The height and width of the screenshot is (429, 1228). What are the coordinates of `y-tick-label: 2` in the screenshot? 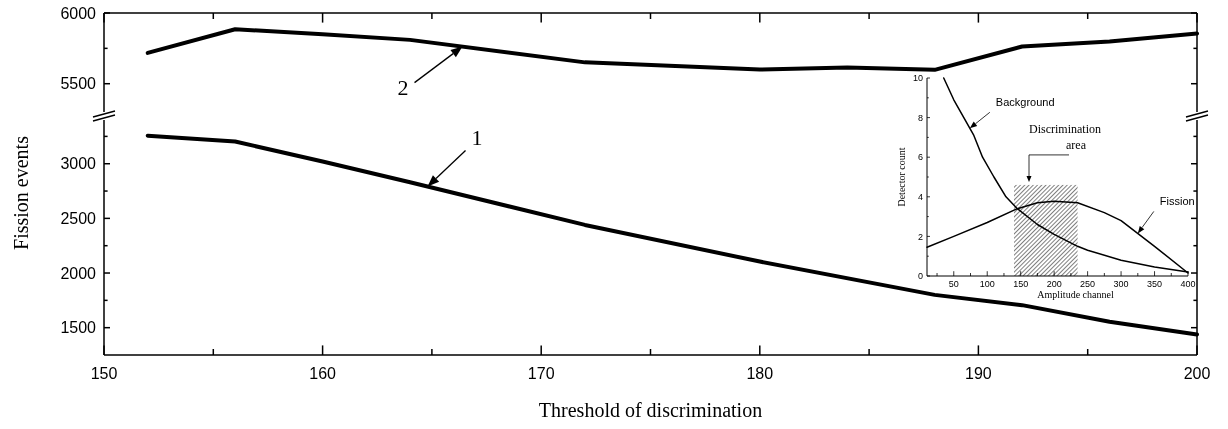 It's located at (920, 236).